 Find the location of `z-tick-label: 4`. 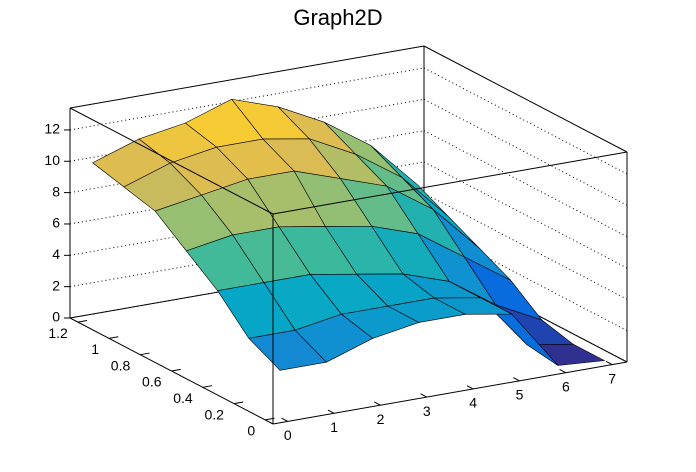

z-tick-label: 4 is located at coordinates (56, 254).